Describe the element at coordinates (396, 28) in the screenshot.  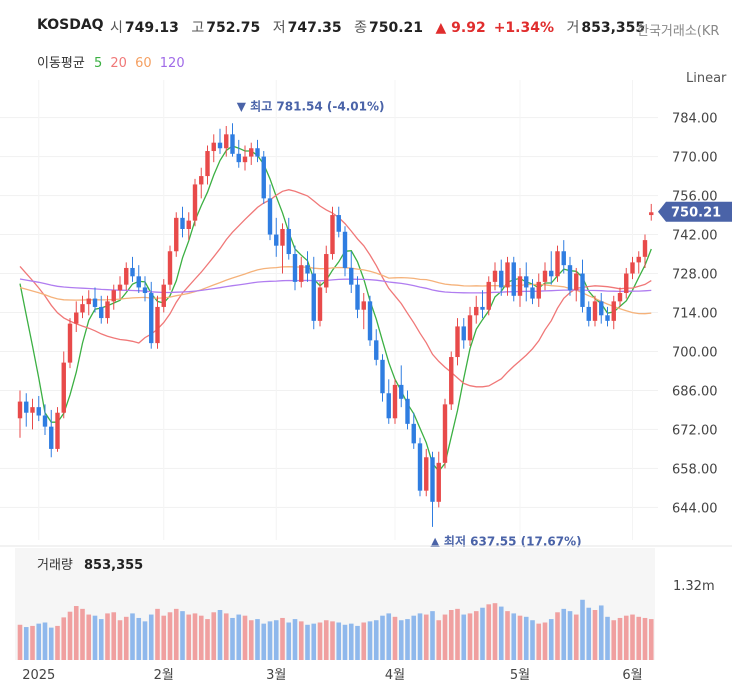
I see `close-value: 750.21` at that location.